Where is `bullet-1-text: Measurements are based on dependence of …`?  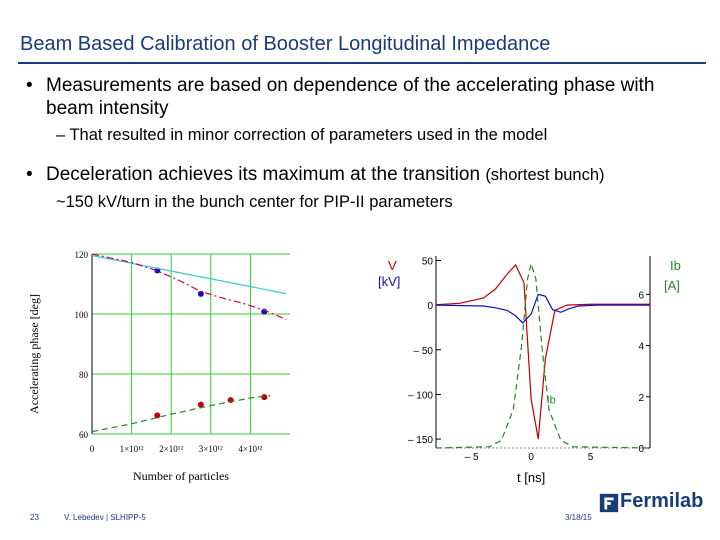
bullet-1-text: Measurements are based on dependence of … is located at coordinates (350, 97).